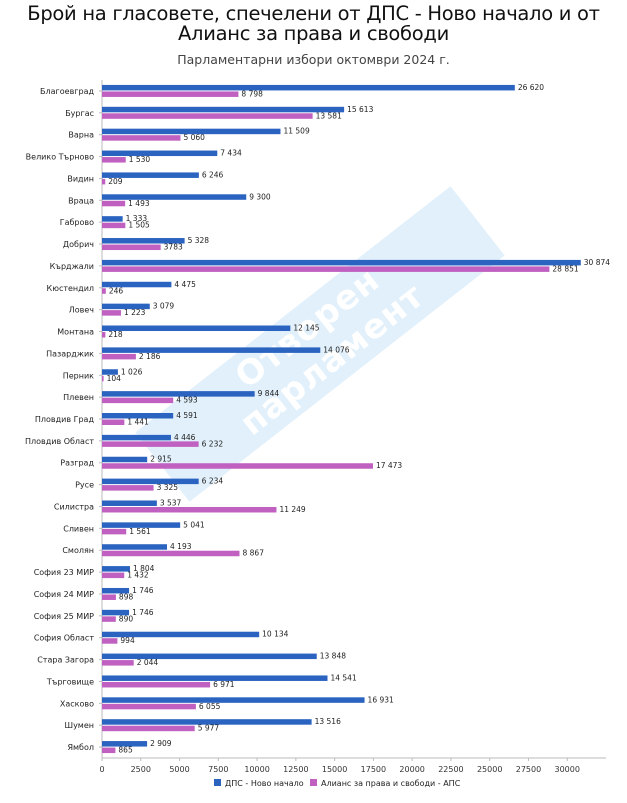 The image size is (627, 803). What do you see at coordinates (260, 196) in the screenshot?
I see `data-label-dps: 9 300` at bounding box center [260, 196].